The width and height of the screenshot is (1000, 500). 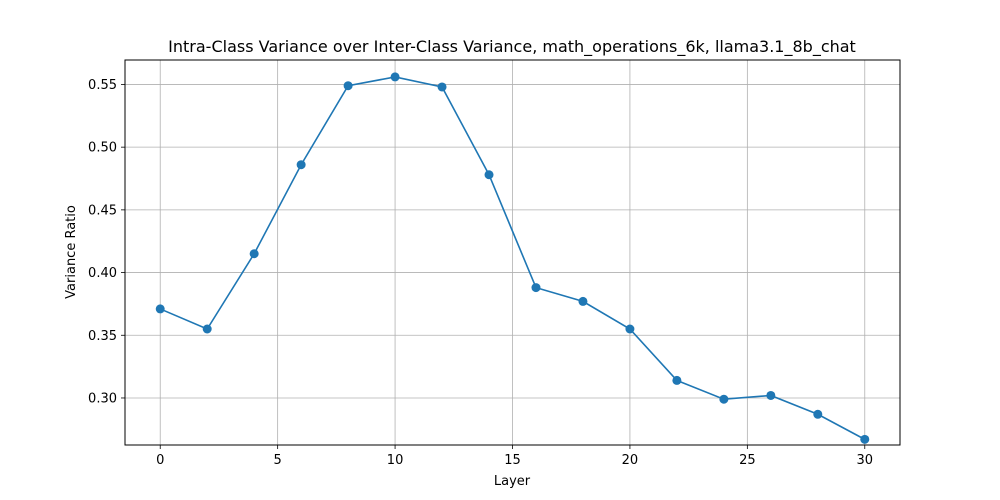 What do you see at coordinates (102, 336) in the screenshot?
I see `y-tick-label: 0.35` at bounding box center [102, 336].